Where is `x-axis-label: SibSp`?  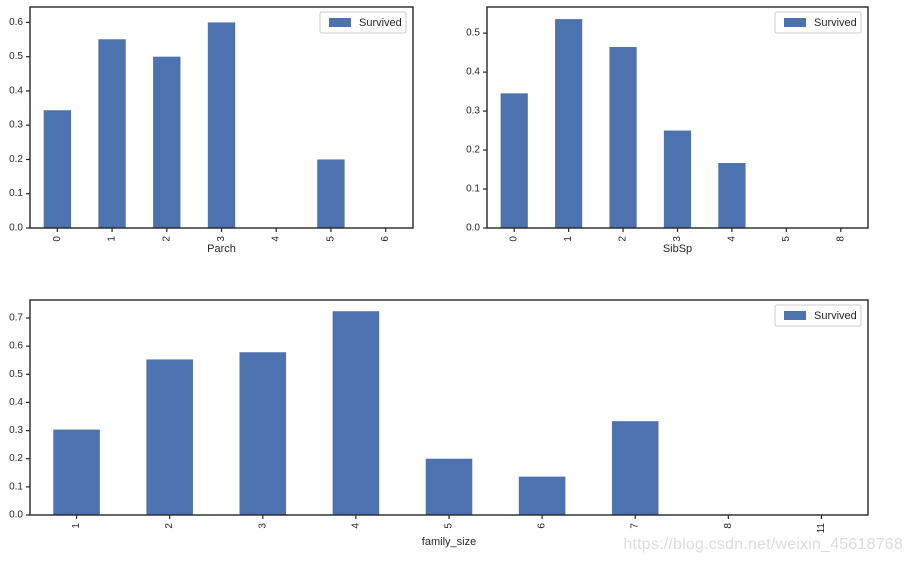 x-axis-label: SibSp is located at coordinates (677, 249).